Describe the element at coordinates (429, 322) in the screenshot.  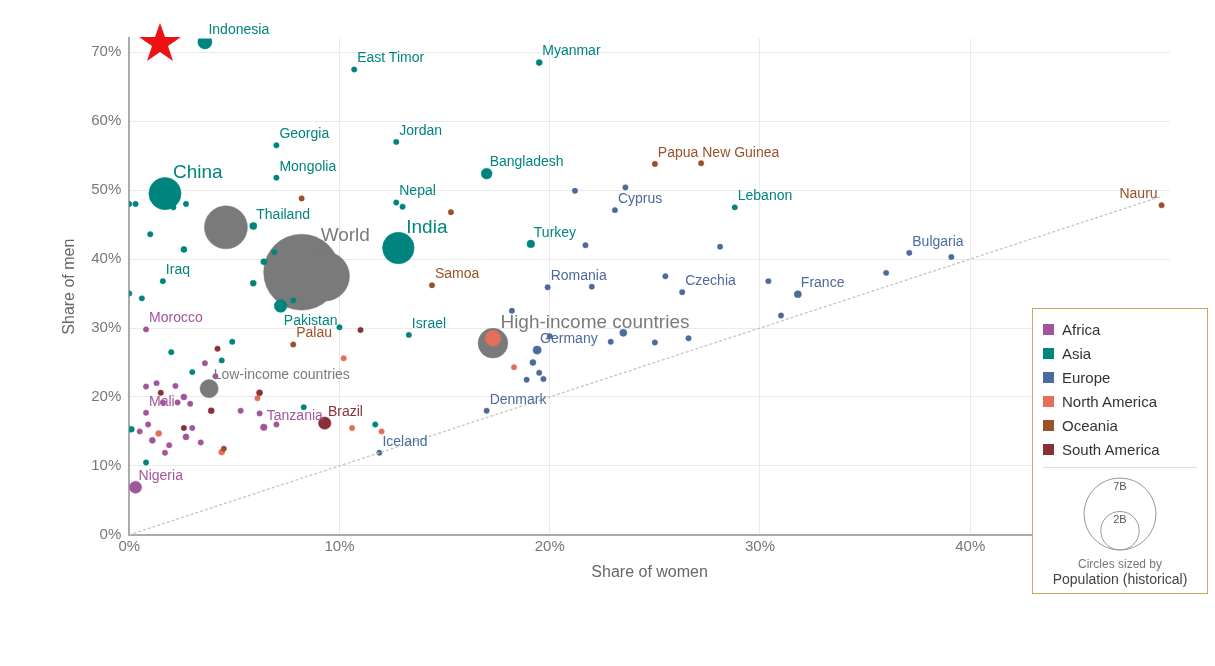
I see `annotation: Israel` at that location.